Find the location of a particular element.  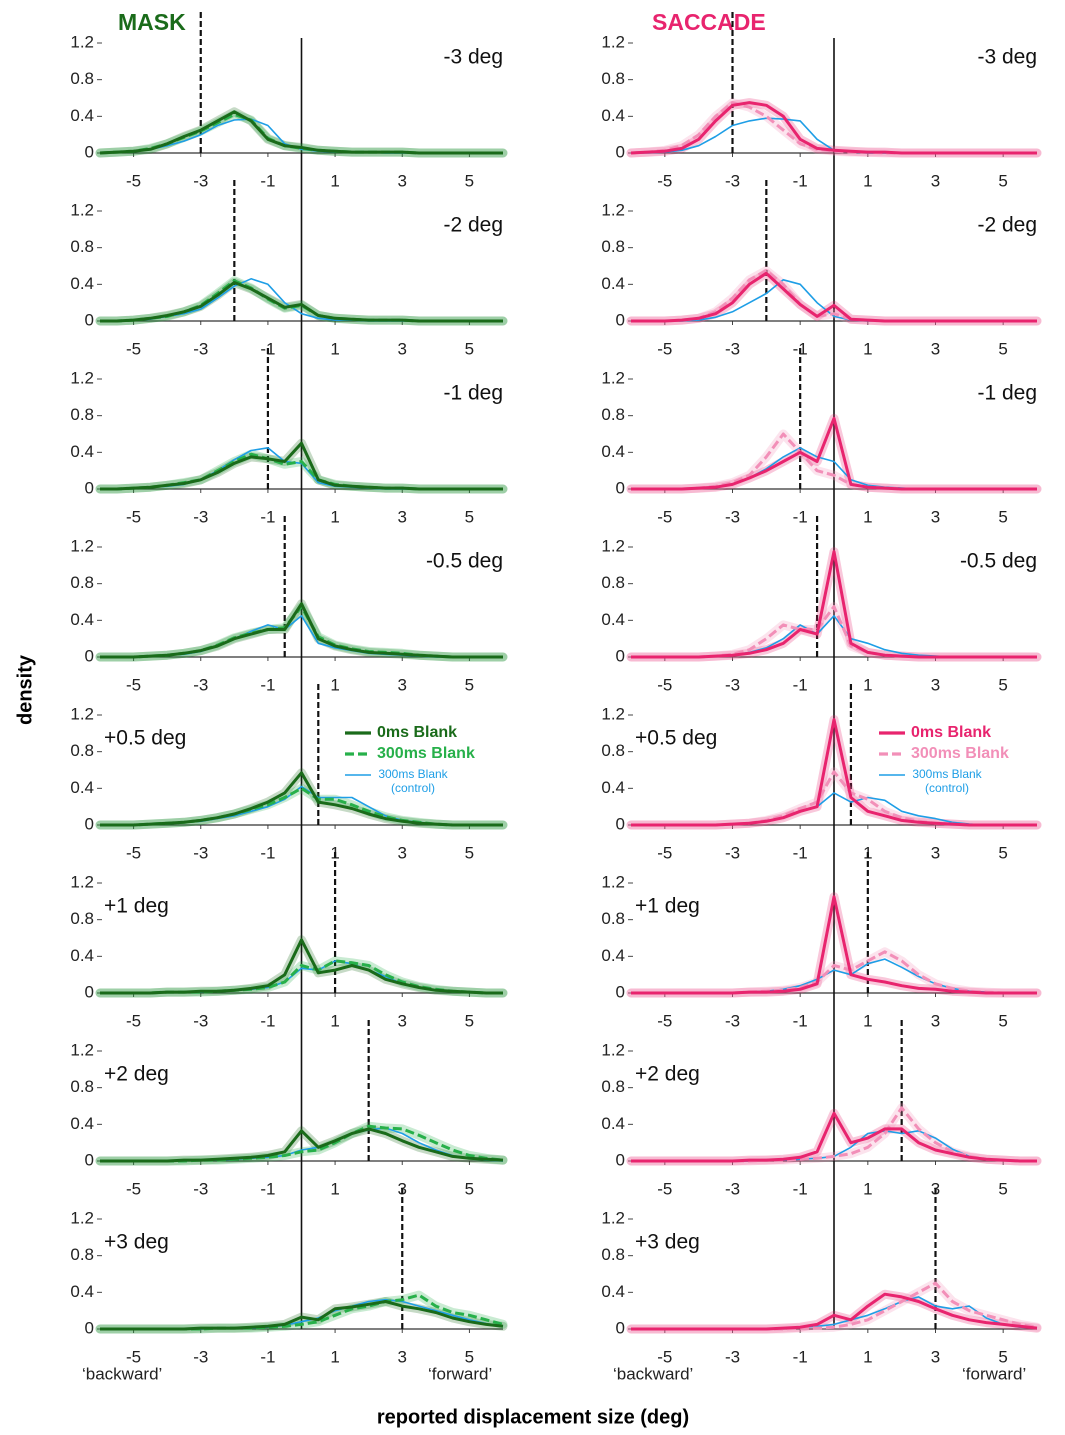

panel-title: -2 deg is located at coordinates (1007, 225).